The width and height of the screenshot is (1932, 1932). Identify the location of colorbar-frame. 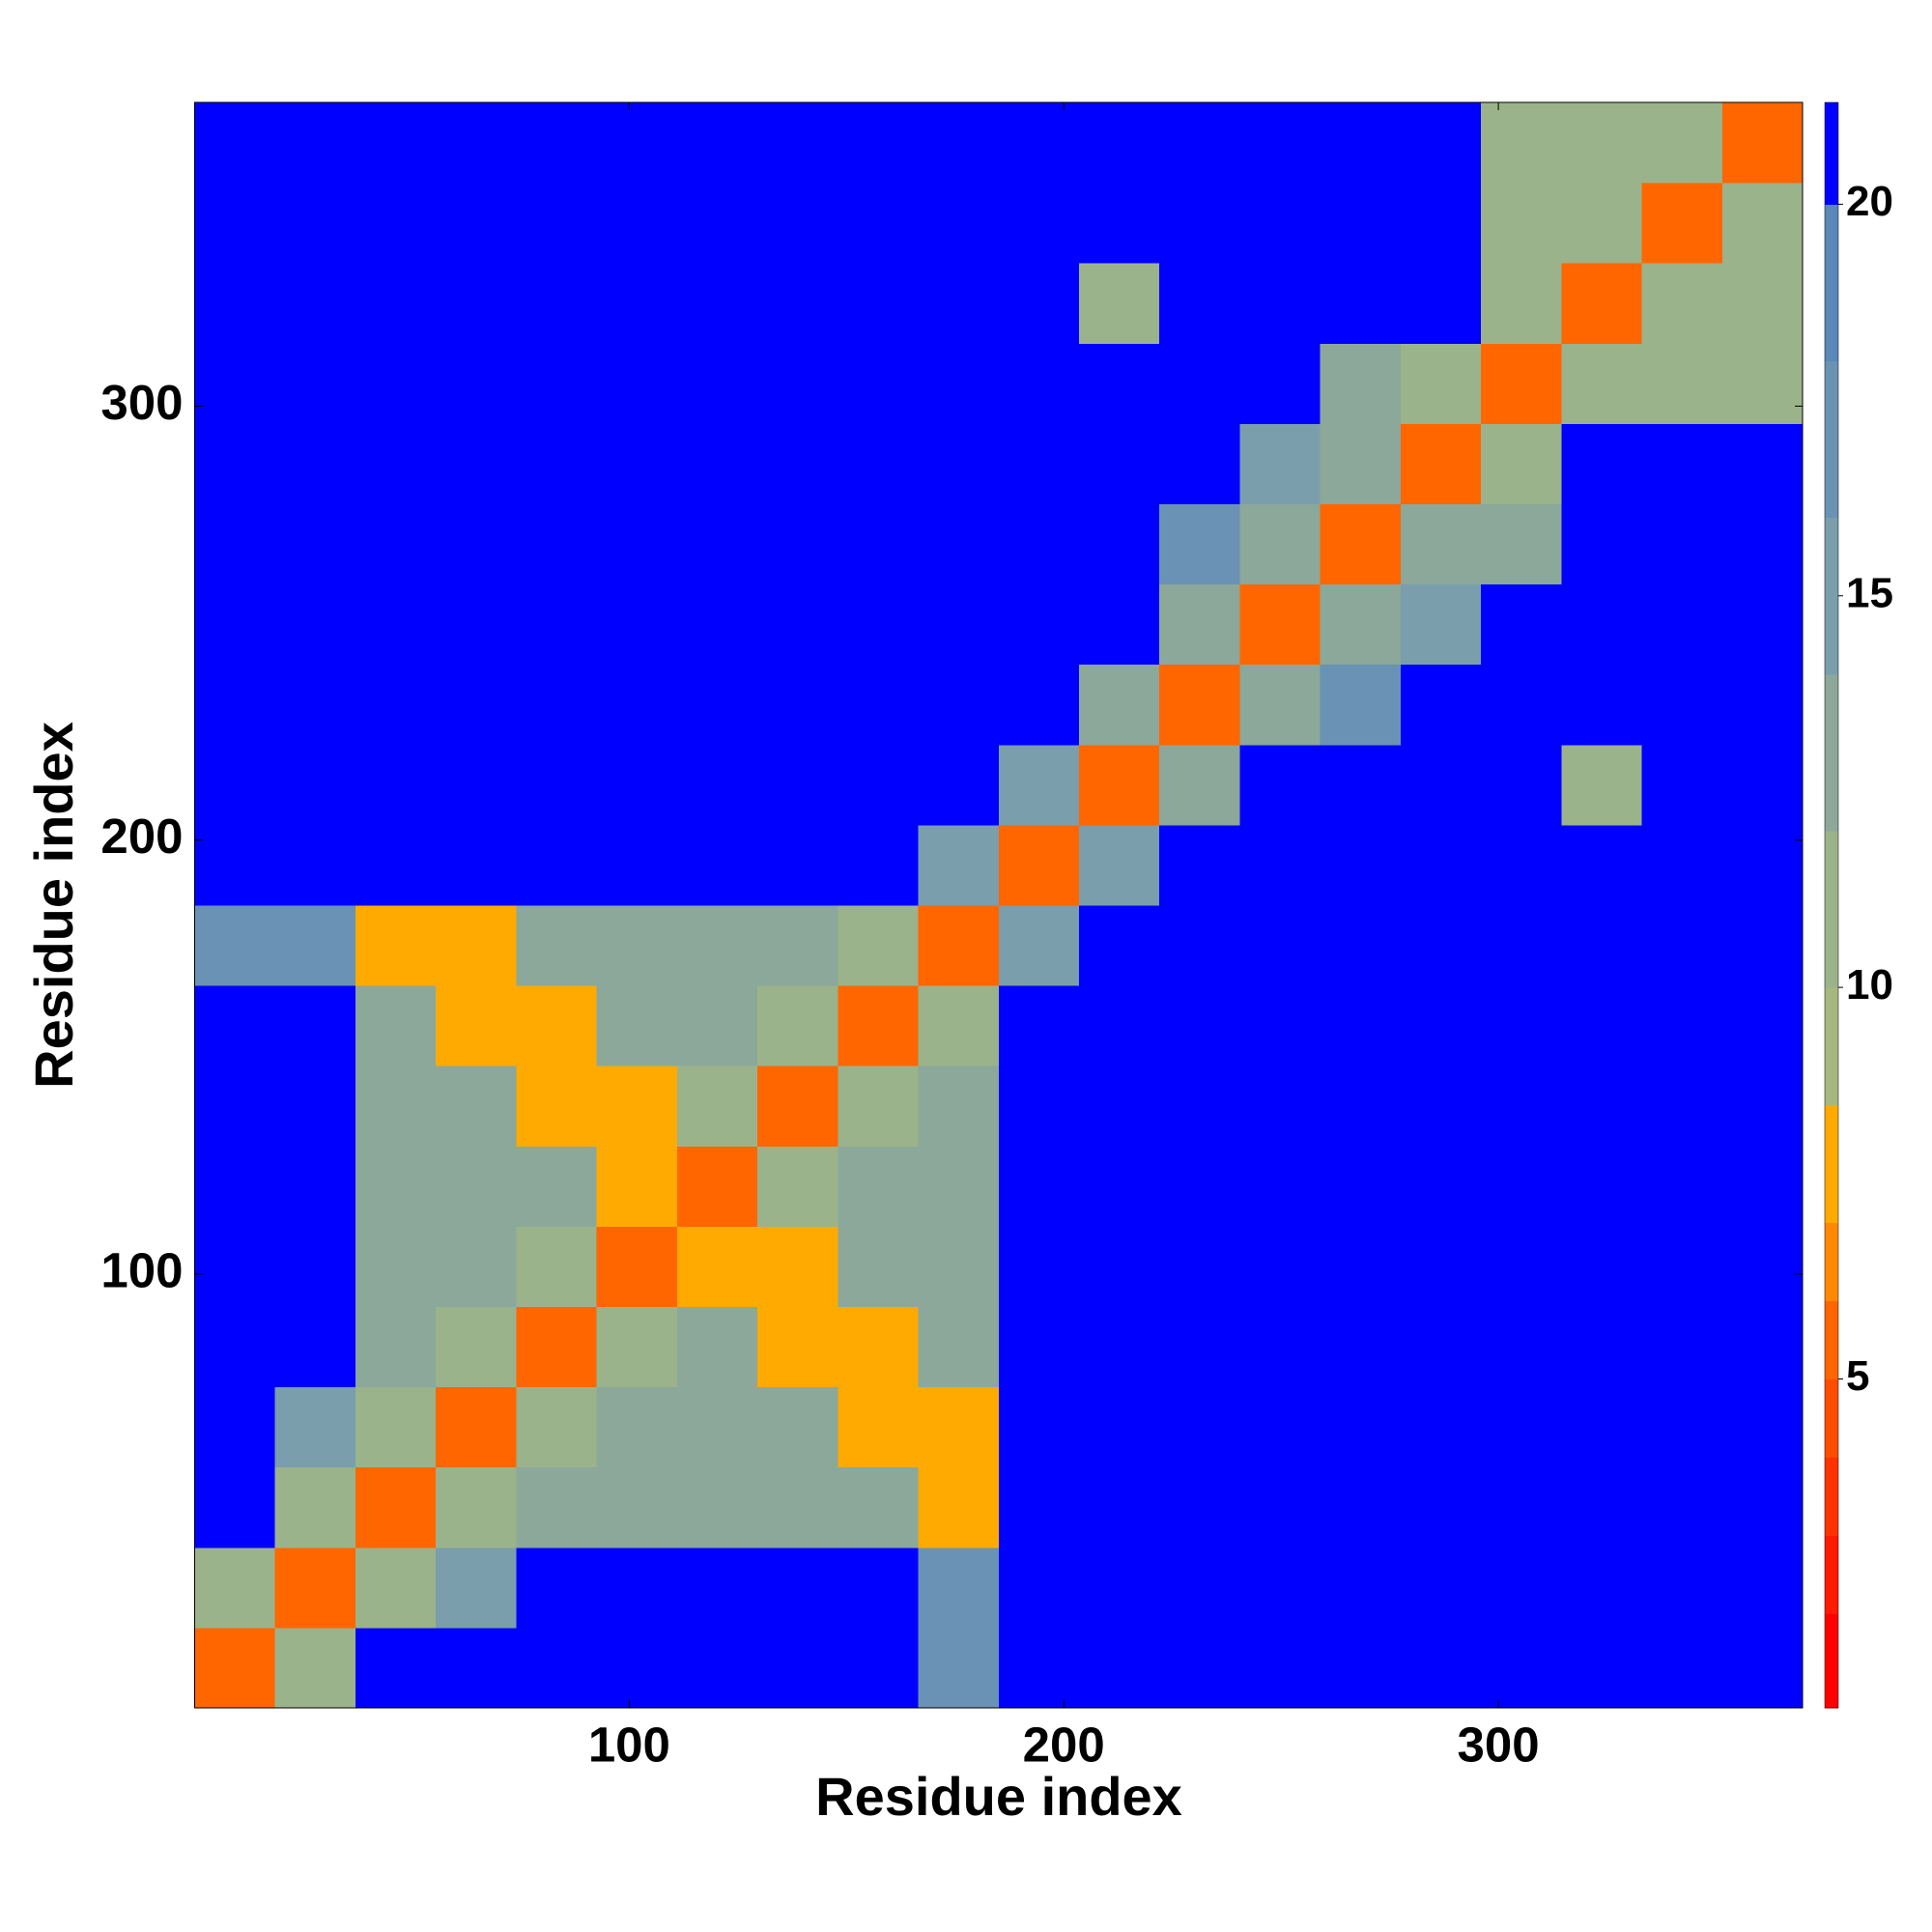
(1831, 905).